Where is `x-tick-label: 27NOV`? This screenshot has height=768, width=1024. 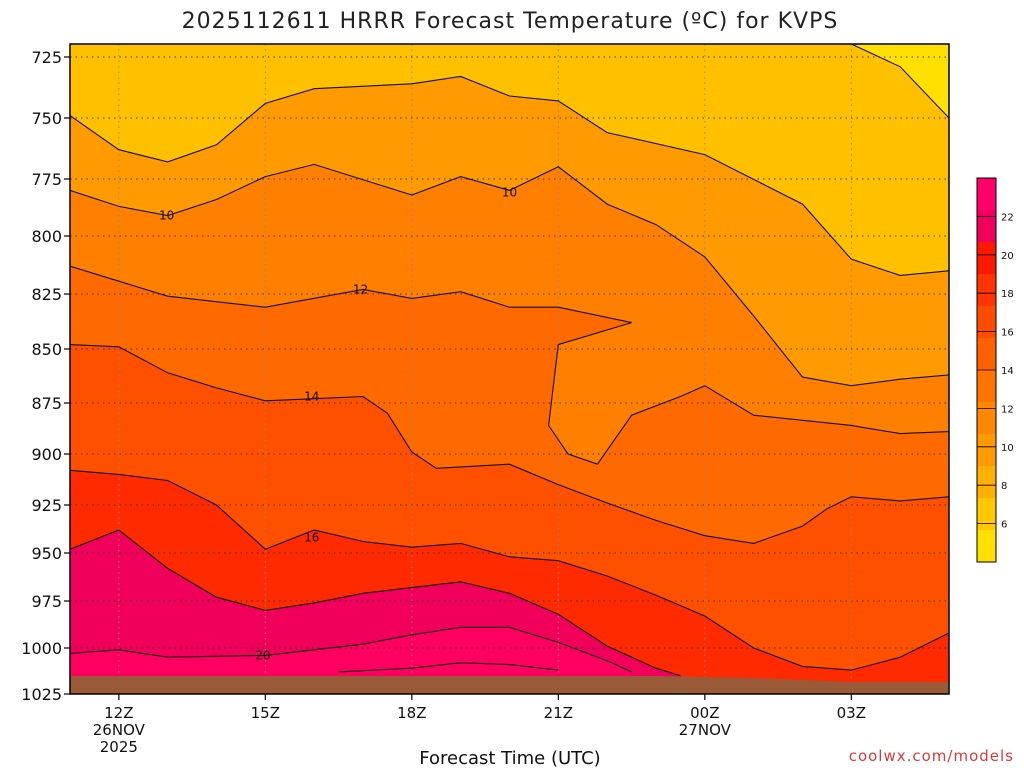
x-tick-label: 27NOV is located at coordinates (705, 730).